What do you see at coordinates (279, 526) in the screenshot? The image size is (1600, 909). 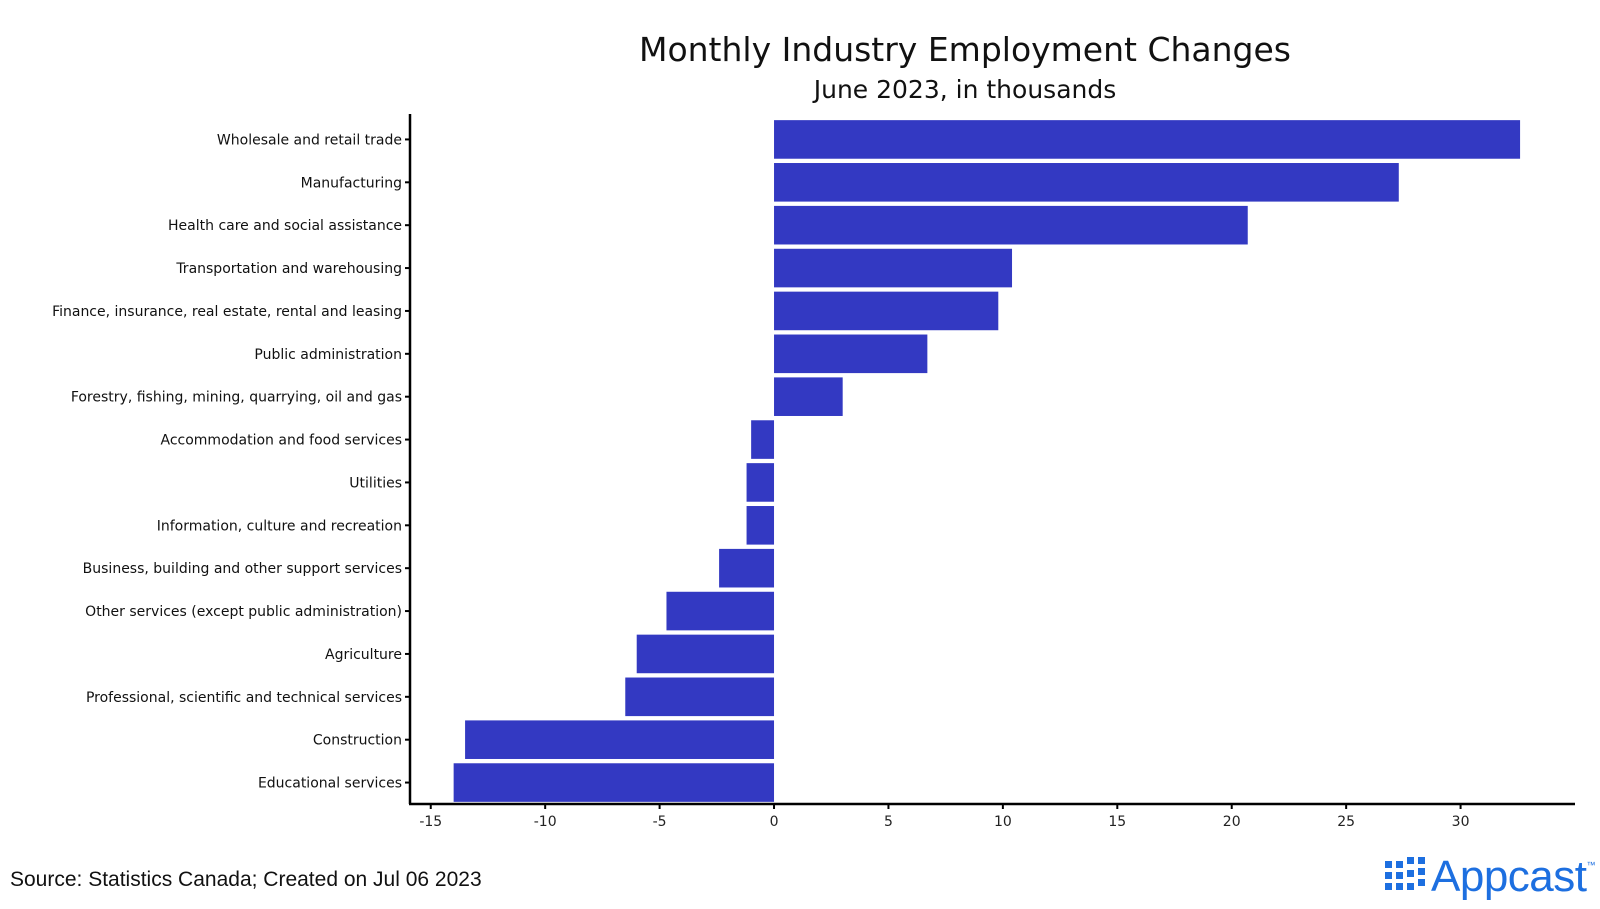 I see `category-label: Information, culture and recreation` at bounding box center [279, 526].